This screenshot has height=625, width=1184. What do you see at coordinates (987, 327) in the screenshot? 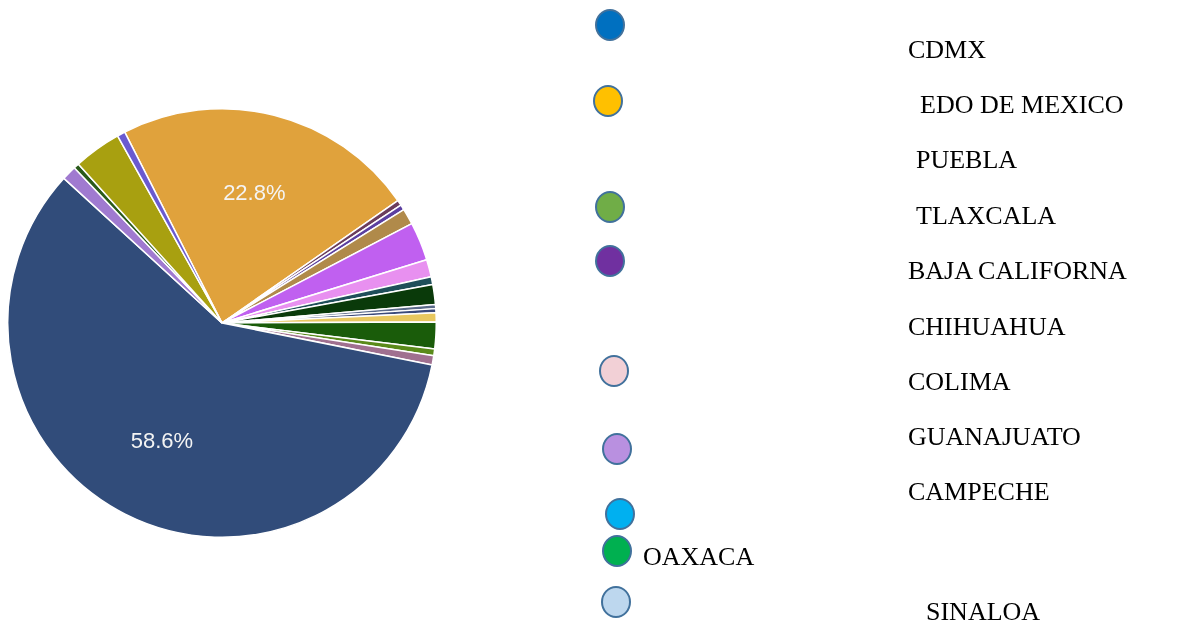
I see `text: CHIHUAHUA` at bounding box center [987, 327].